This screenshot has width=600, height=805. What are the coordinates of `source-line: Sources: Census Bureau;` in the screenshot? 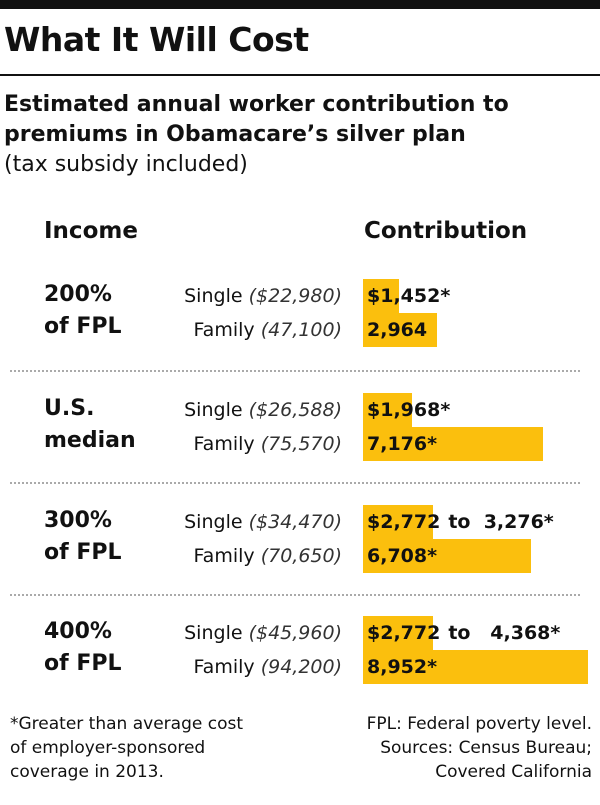 It's located at (486, 748).